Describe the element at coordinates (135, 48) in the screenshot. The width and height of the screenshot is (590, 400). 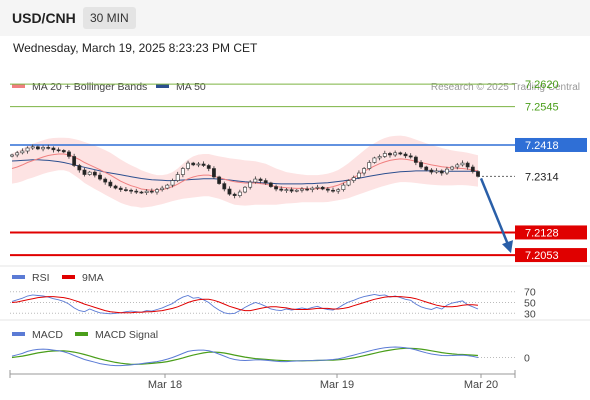
I see `chart-datetime: Wednesday, March 19, 2025 8:23:23 PM CET` at that location.